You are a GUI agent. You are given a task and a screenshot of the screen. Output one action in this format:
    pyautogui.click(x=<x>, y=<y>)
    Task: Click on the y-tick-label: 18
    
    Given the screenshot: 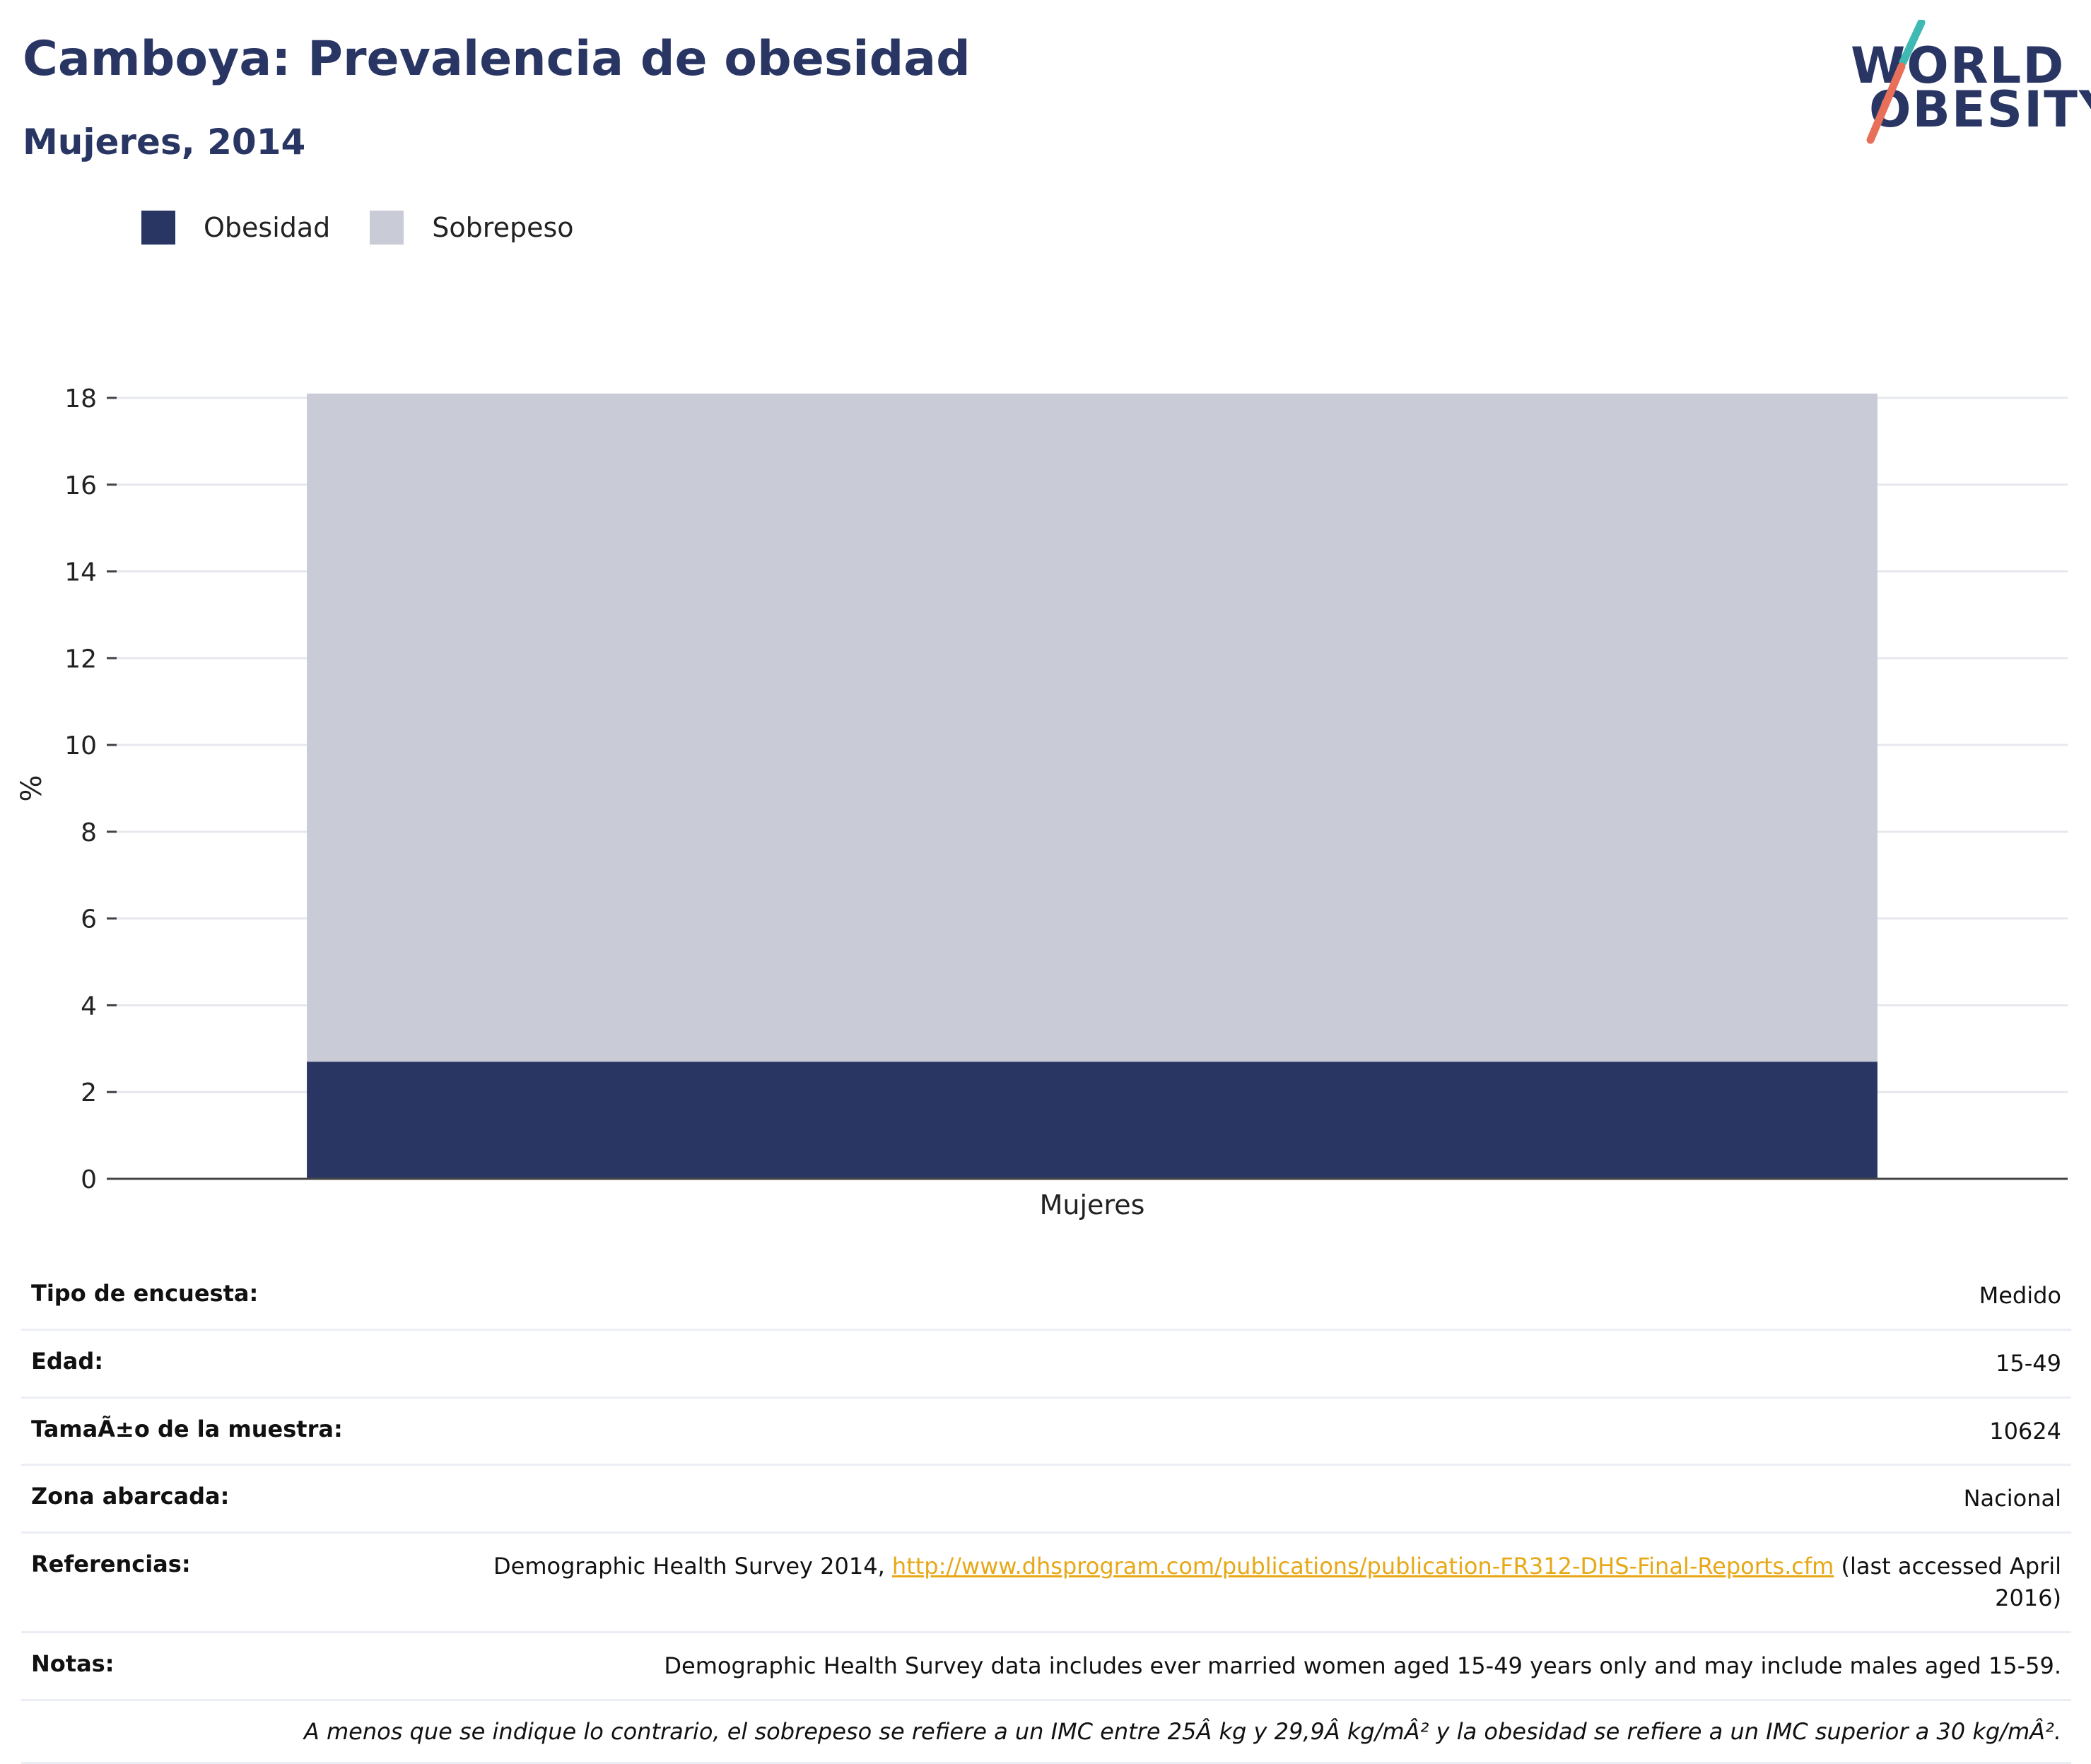 What is the action you would take?
    pyautogui.click(x=80, y=399)
    